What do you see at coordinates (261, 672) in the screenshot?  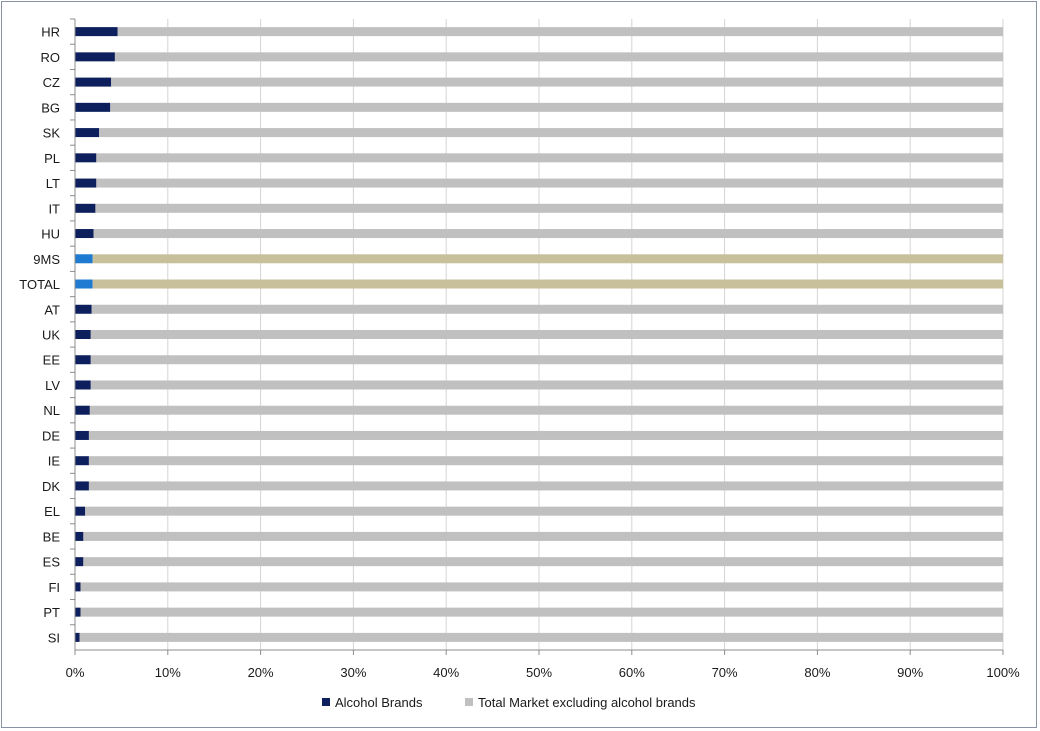 I see `x-tick-label-20: 20%` at bounding box center [261, 672].